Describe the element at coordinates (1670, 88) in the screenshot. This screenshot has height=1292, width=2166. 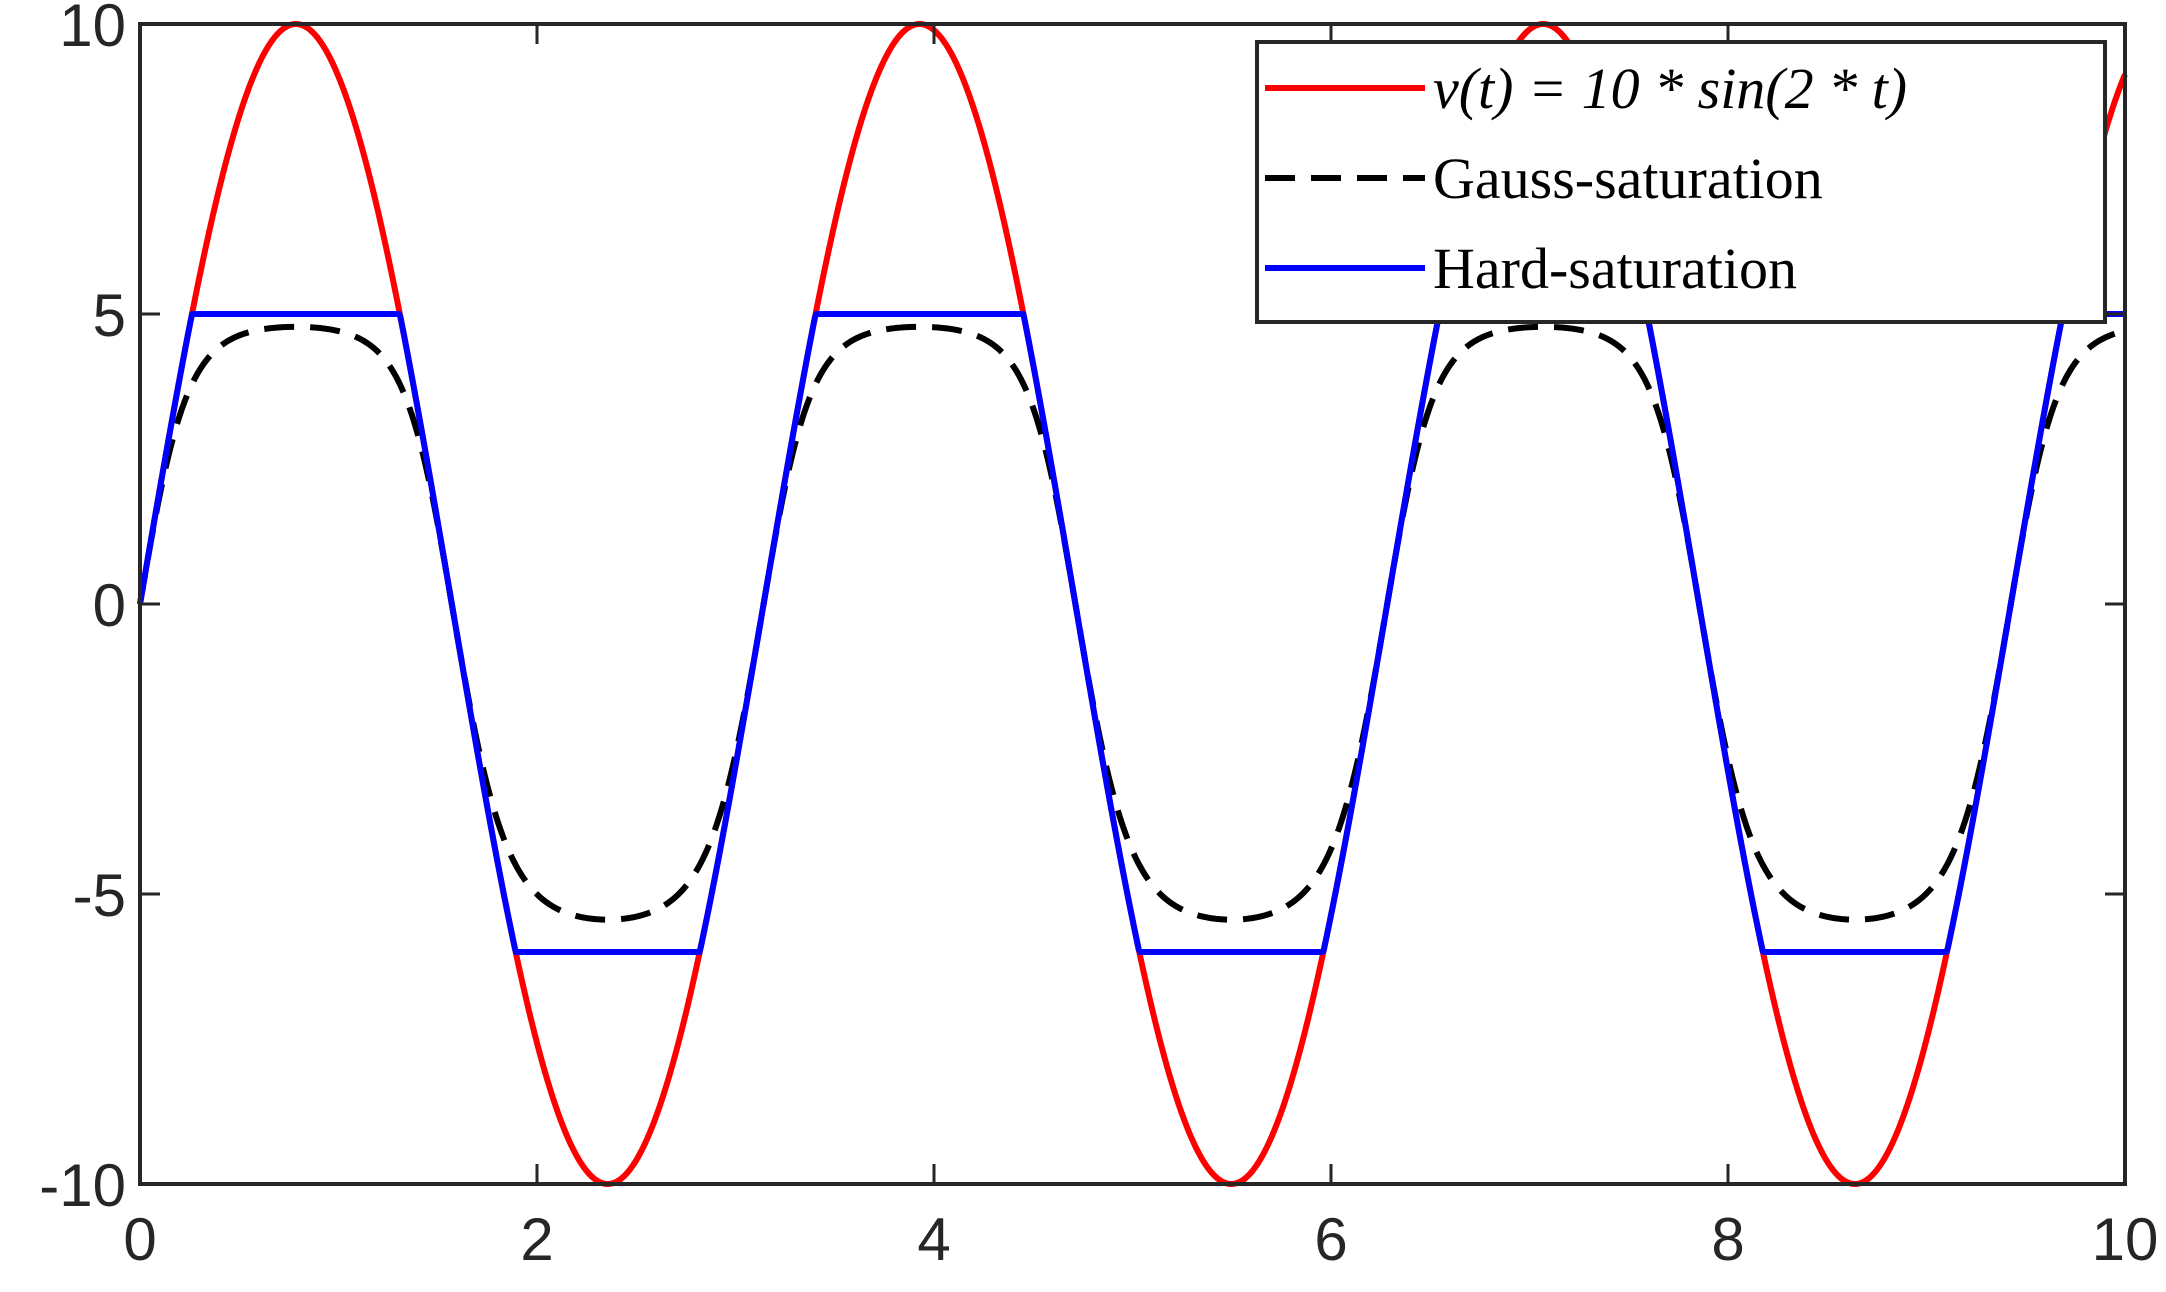
I see `legend-label-1: v(t) = 10 * sin(2 * t)` at that location.